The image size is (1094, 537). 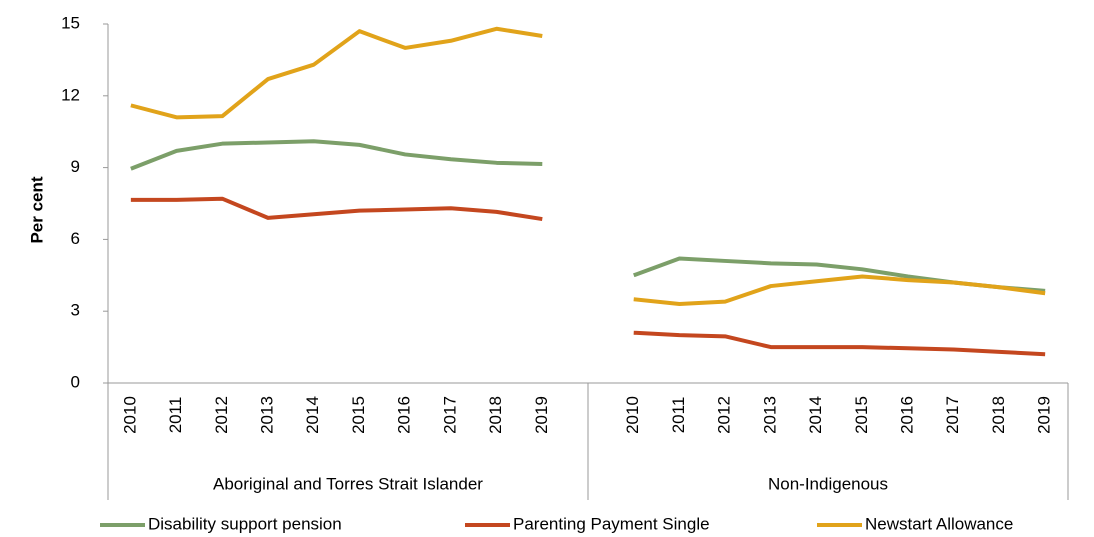 What do you see at coordinates (611, 523) in the screenshot?
I see `legend-label: Parenting Payment Single` at bounding box center [611, 523].